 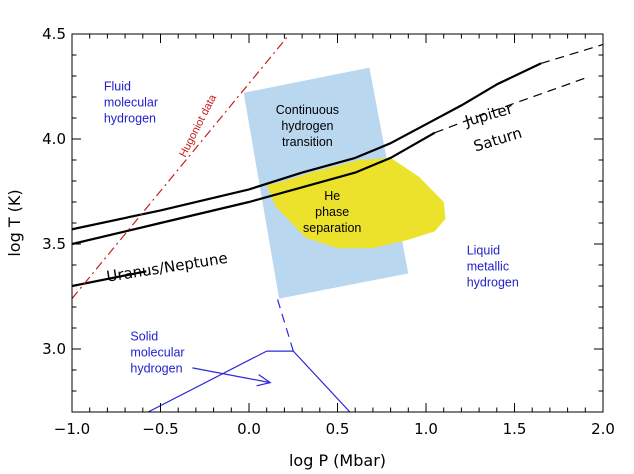 I want to click on series-saturn-extrapolated, so click(x=510, y=105).